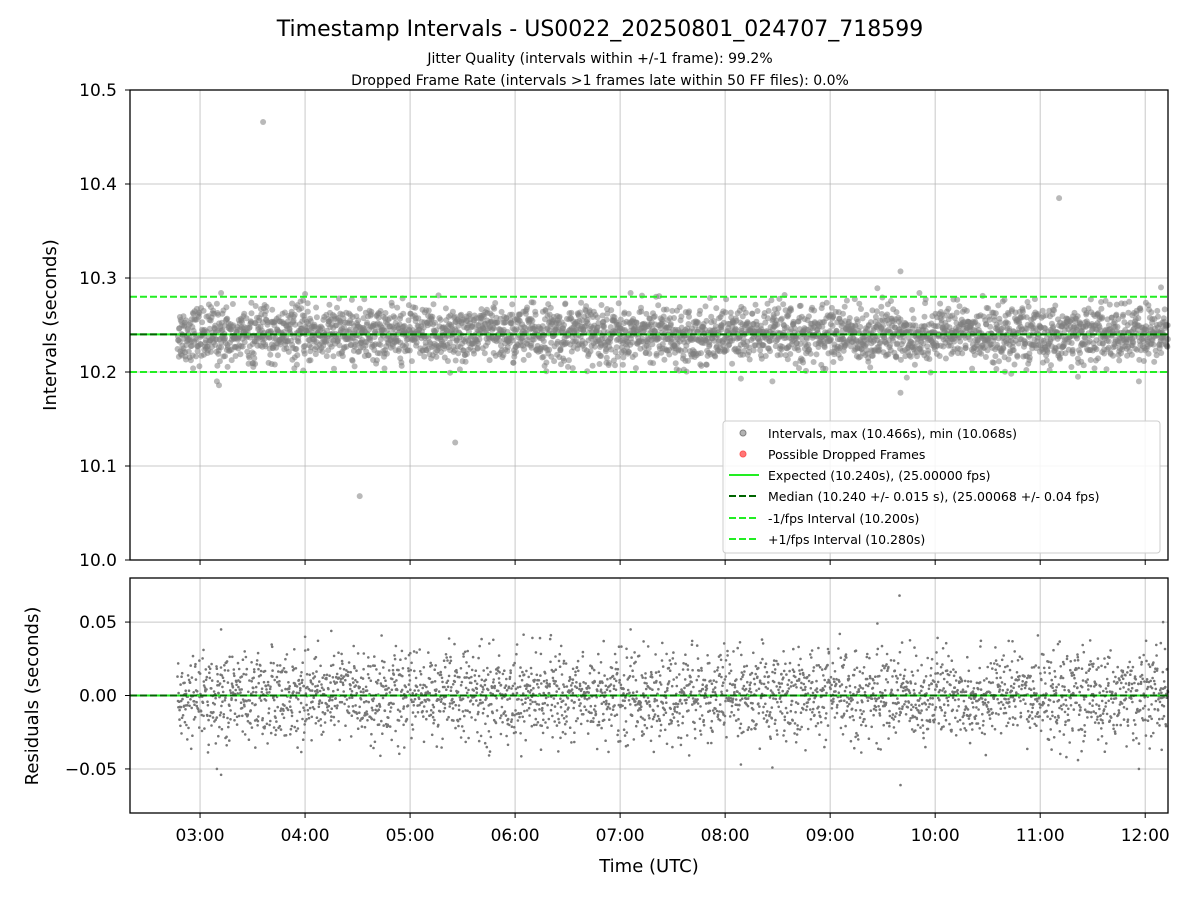  I want to click on legend-label-minus-fps: -1/fps Interval (10.200s), so click(843, 518).